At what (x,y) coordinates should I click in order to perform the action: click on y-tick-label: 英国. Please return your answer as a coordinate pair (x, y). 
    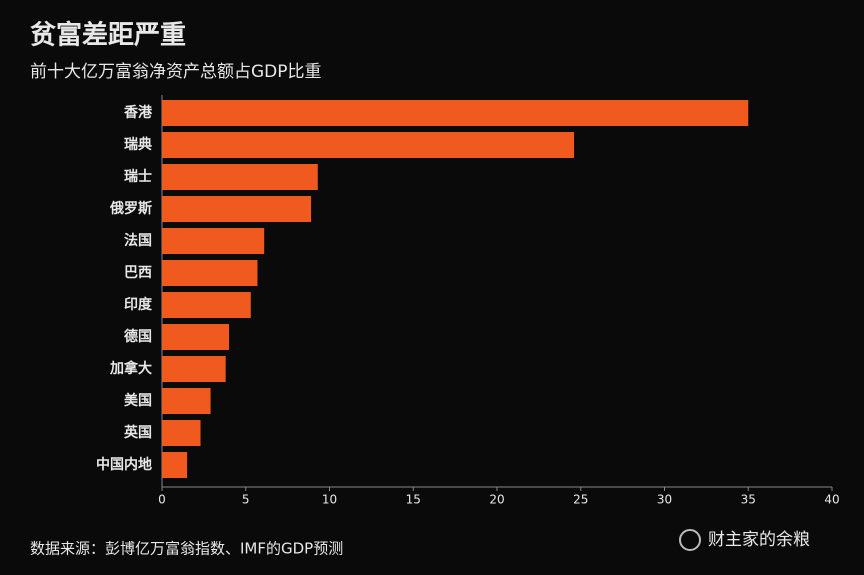
    Looking at the image, I should click on (137, 432).